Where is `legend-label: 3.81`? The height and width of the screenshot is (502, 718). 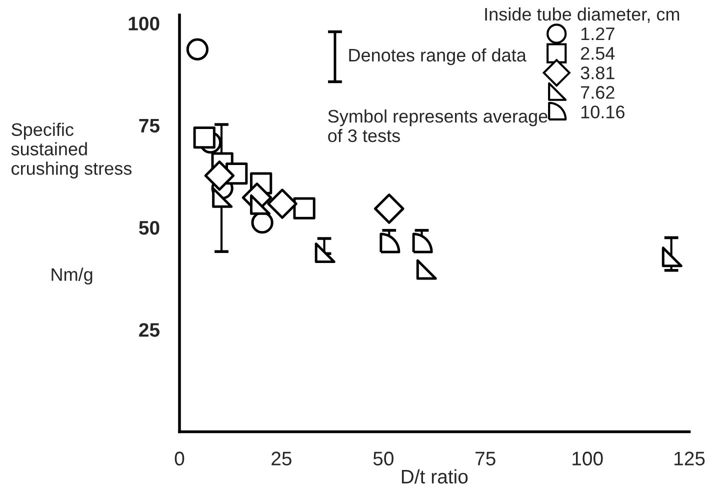 legend-label: 3.81 is located at coordinates (597, 73).